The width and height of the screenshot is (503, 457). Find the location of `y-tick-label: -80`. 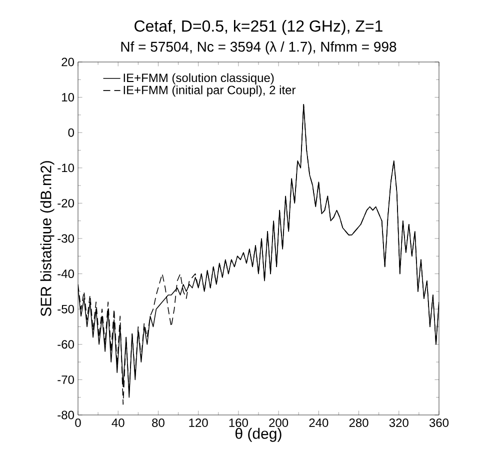

y-tick-label: -80 is located at coordinates (66, 415).